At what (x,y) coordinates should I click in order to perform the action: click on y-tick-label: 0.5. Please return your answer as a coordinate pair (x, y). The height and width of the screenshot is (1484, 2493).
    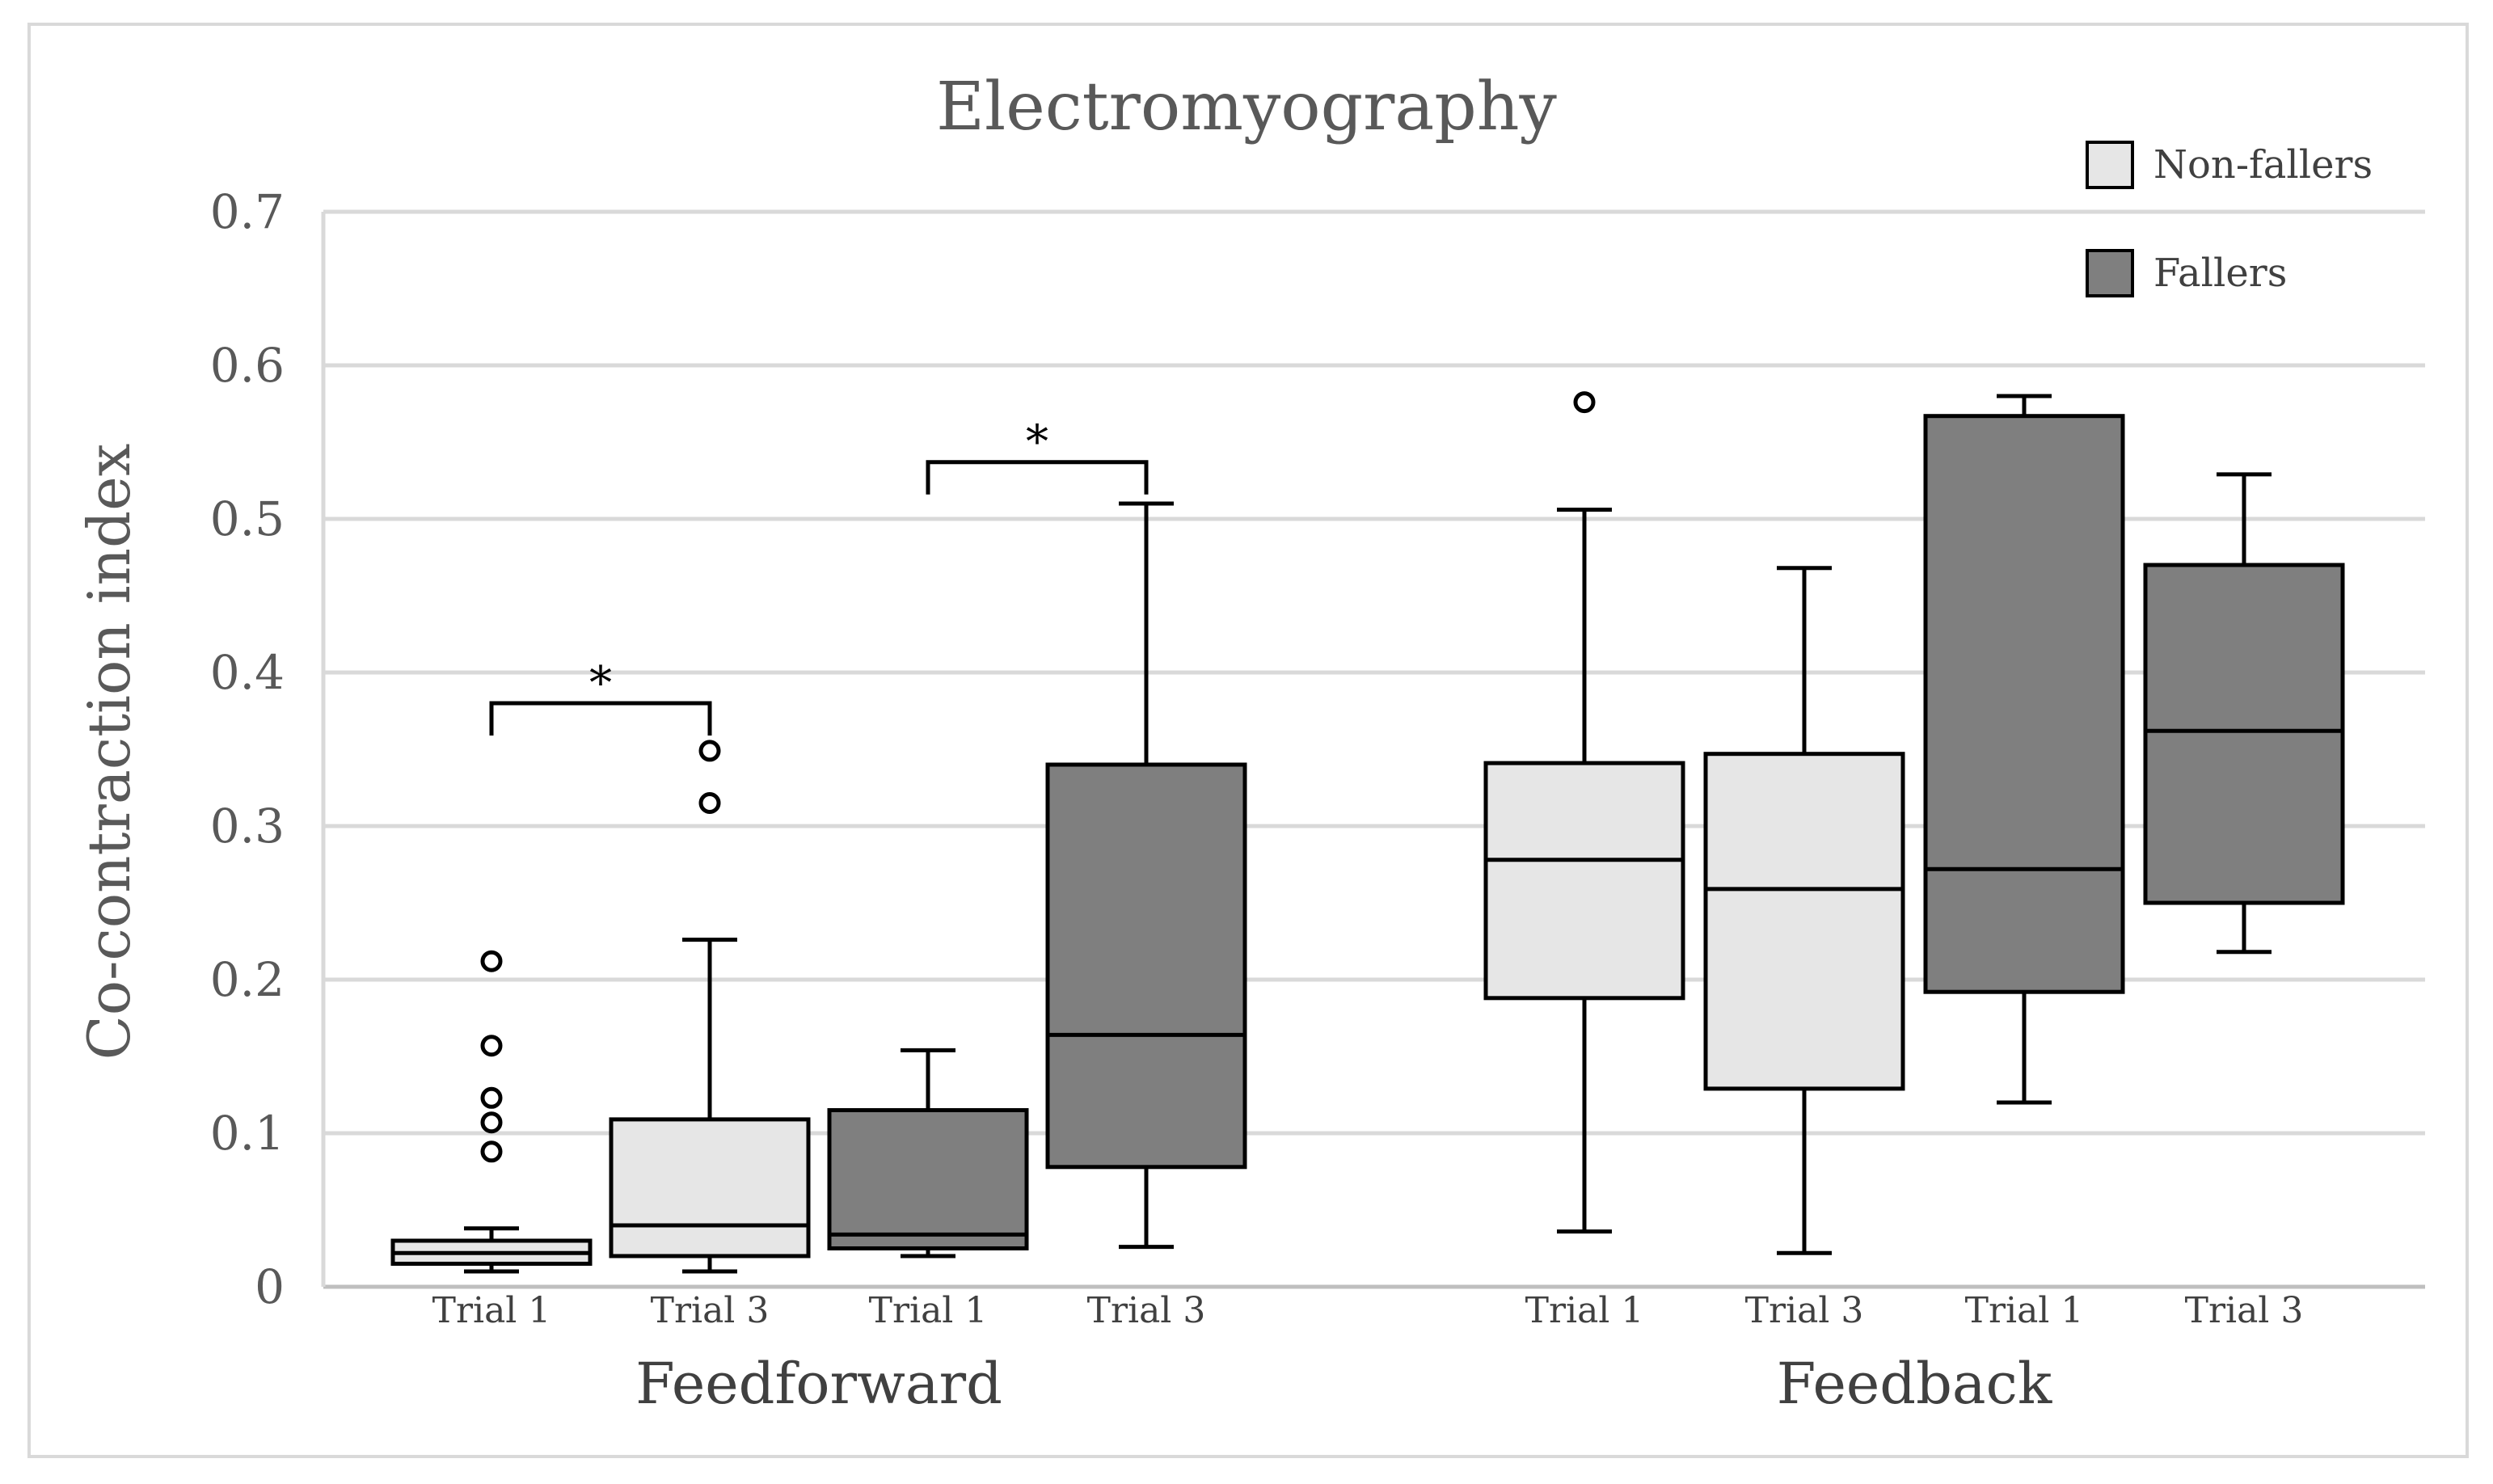
    Looking at the image, I should click on (247, 518).